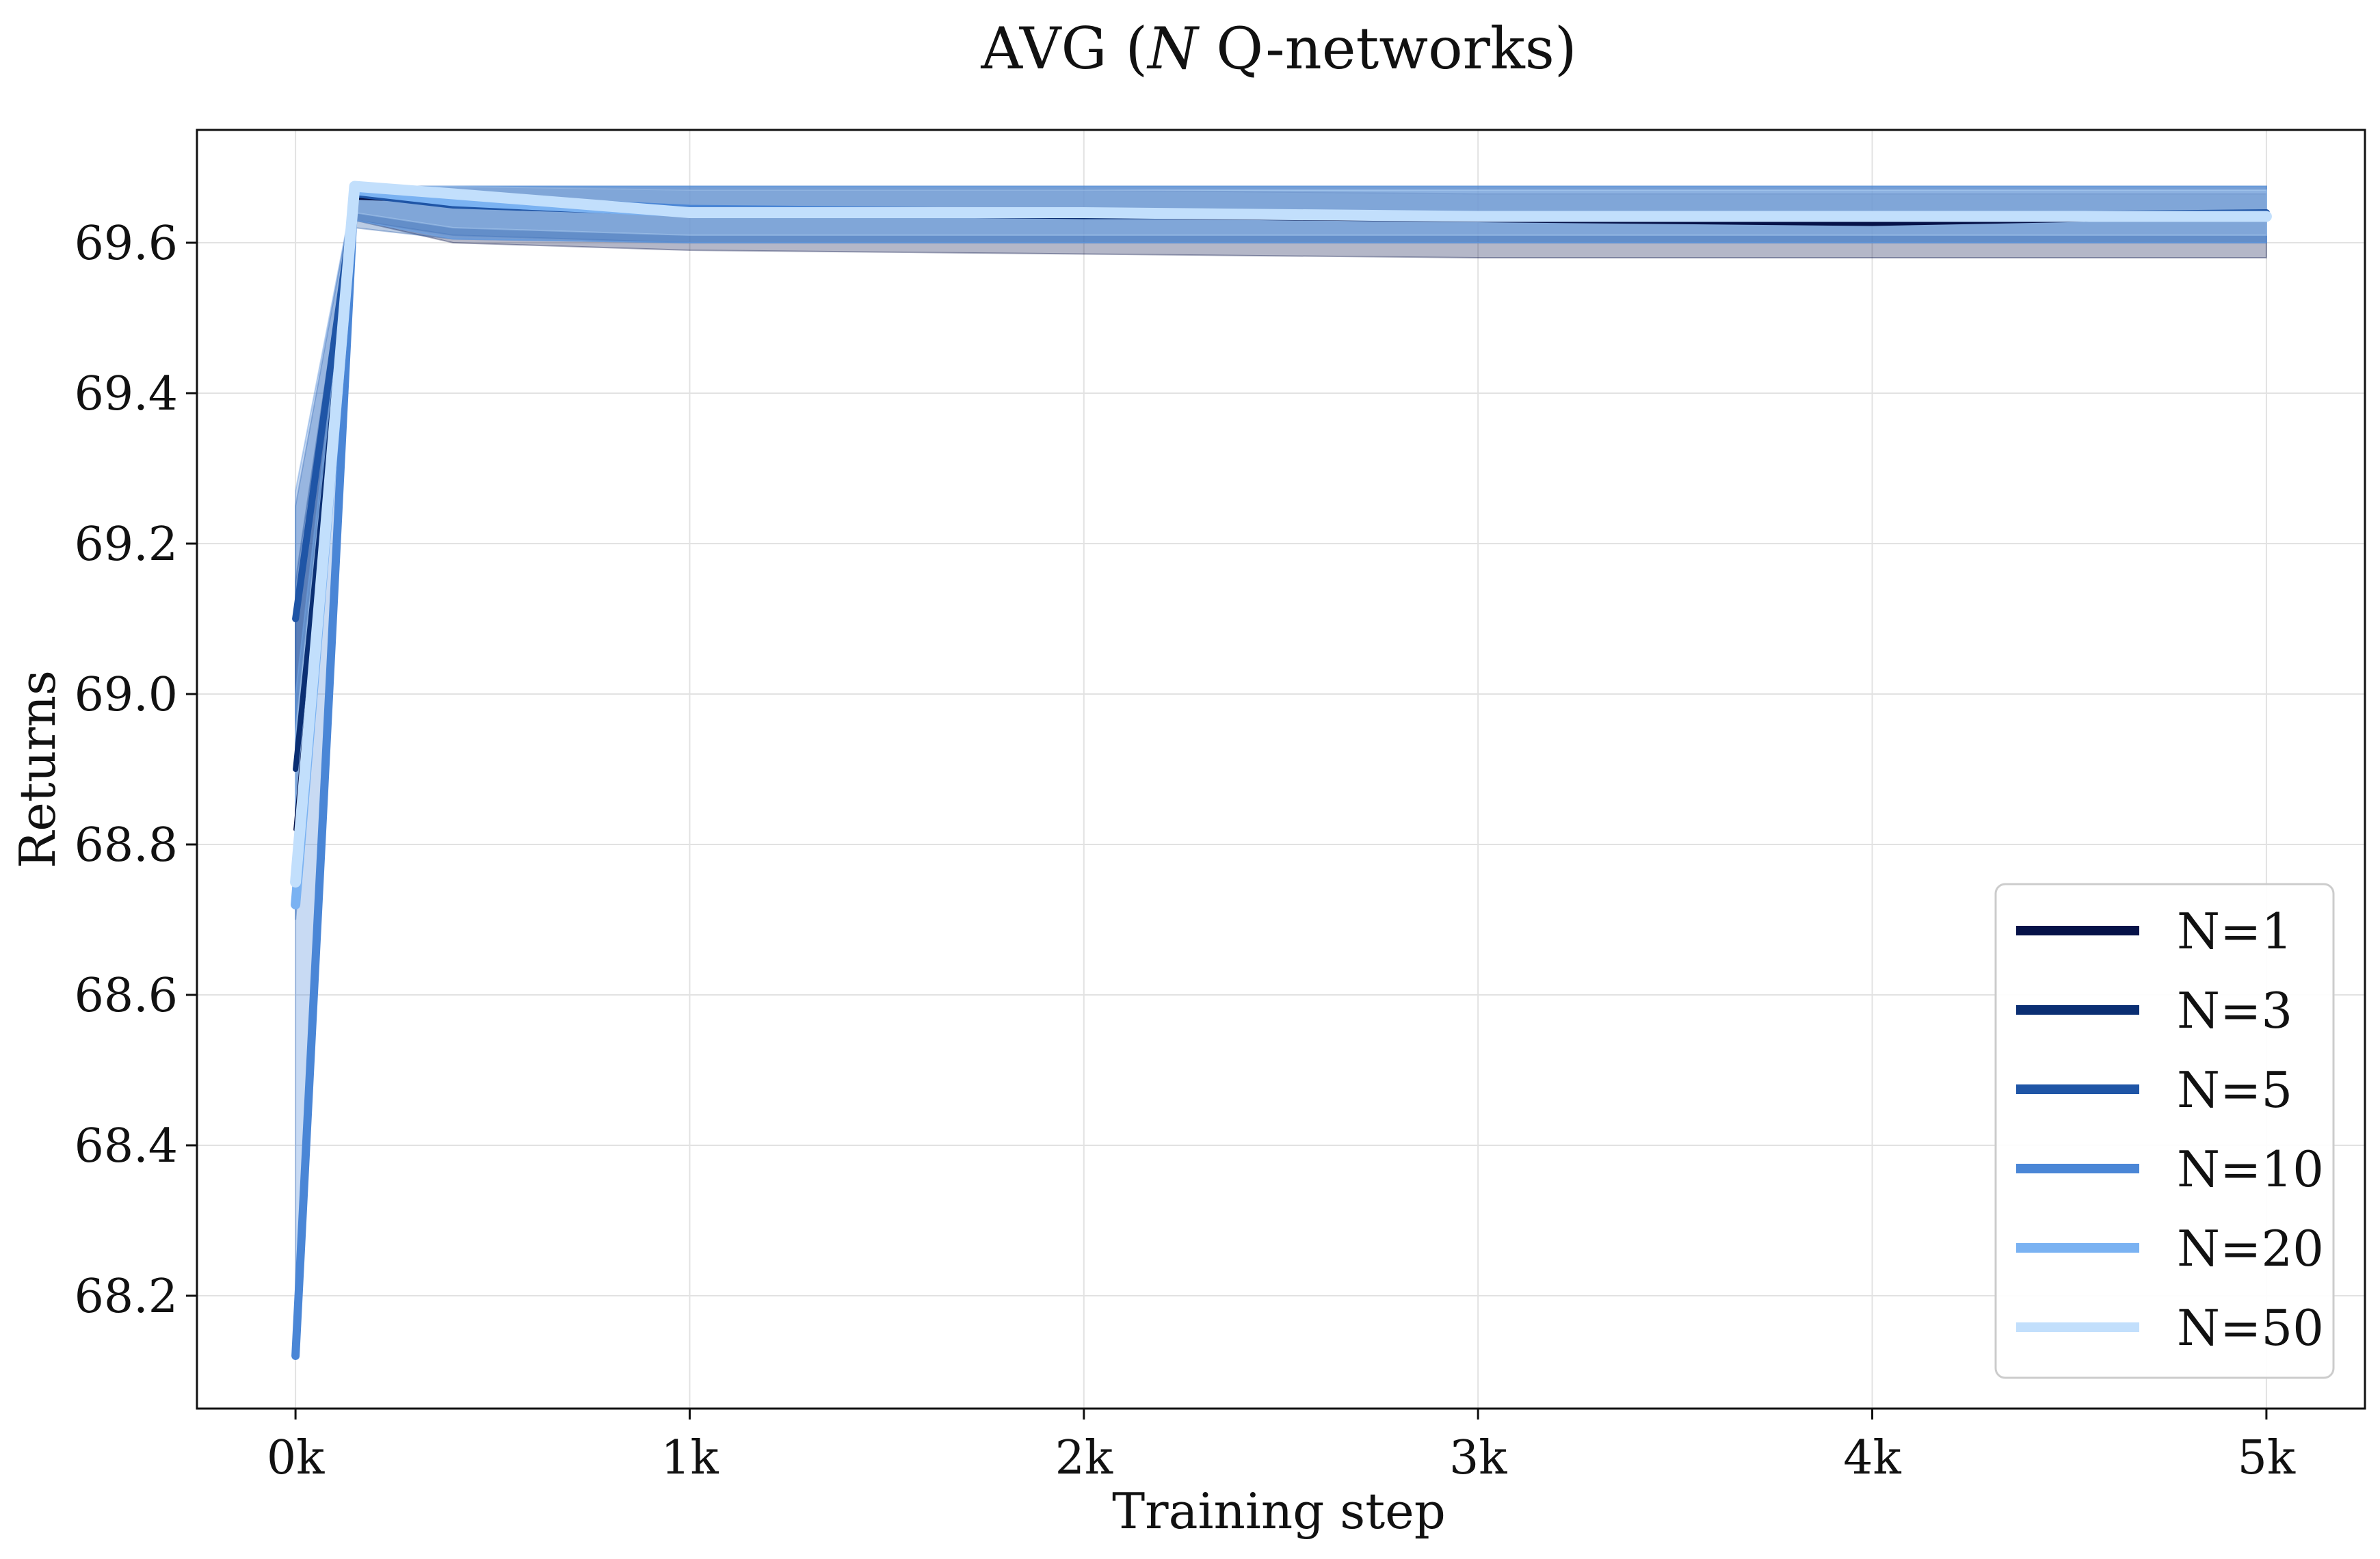 The image size is (2380, 1559). I want to click on chart-title: AVG (N Q-networks), so click(1278, 48).